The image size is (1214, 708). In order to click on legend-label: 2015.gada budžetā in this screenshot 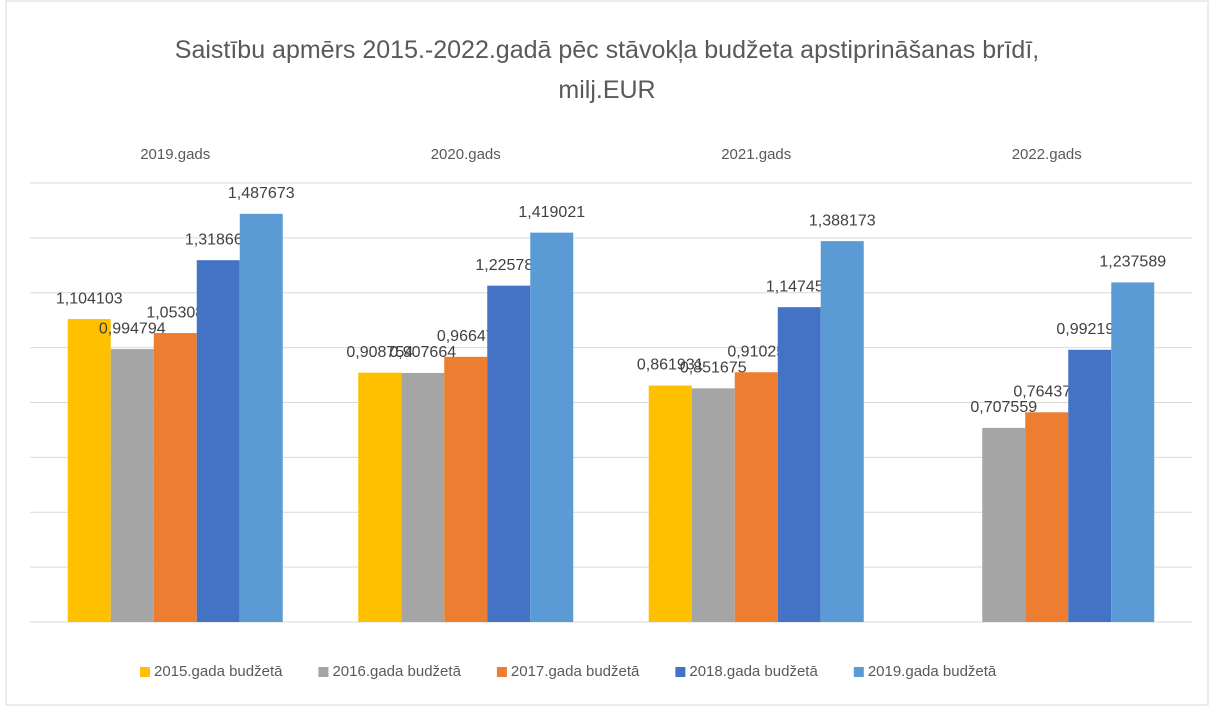, I will do `click(218, 671)`.